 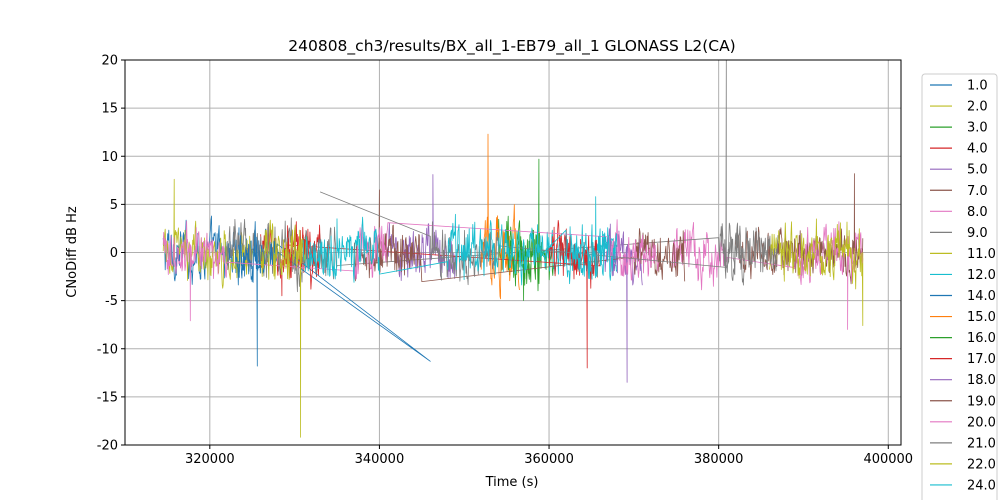 What do you see at coordinates (719, 459) in the screenshot?
I see `x-tick-label: 380000` at bounding box center [719, 459].